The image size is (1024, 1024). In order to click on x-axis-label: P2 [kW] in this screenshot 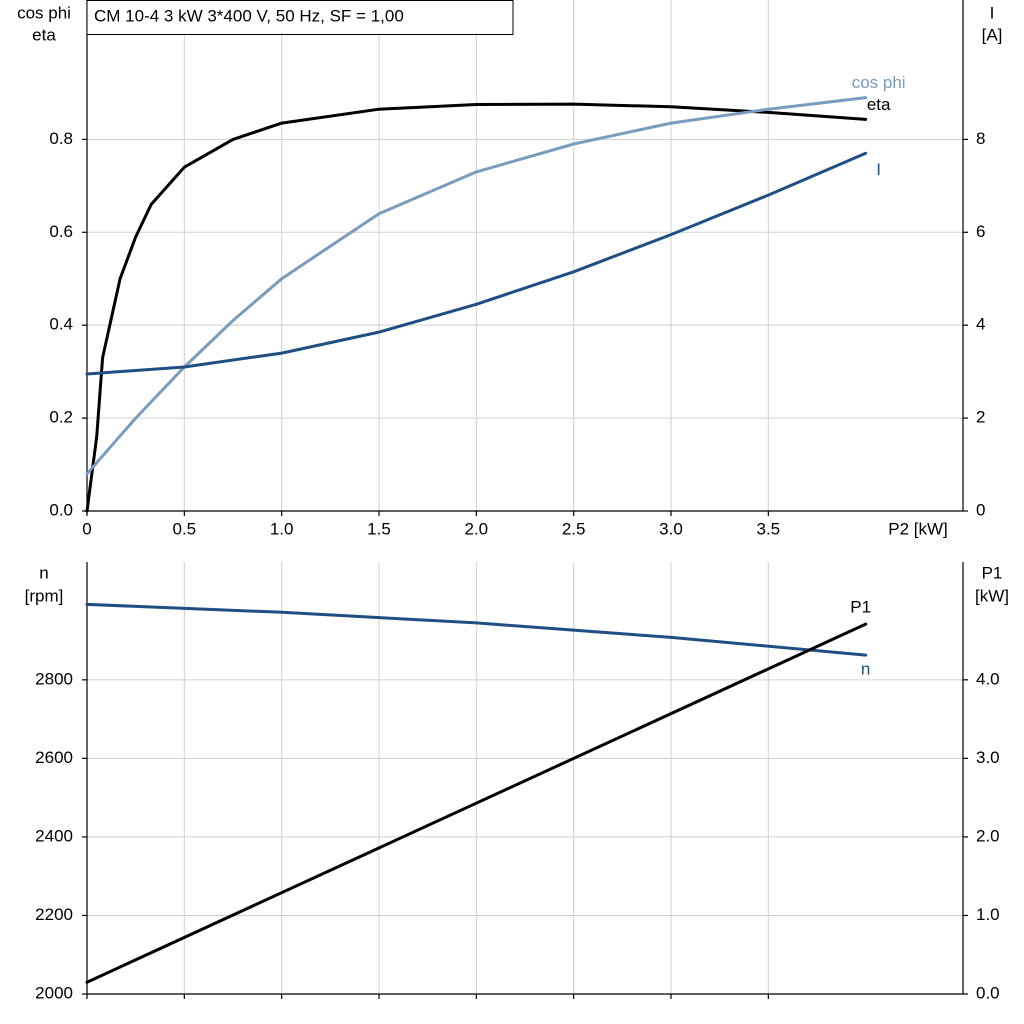, I will do `click(918, 528)`.